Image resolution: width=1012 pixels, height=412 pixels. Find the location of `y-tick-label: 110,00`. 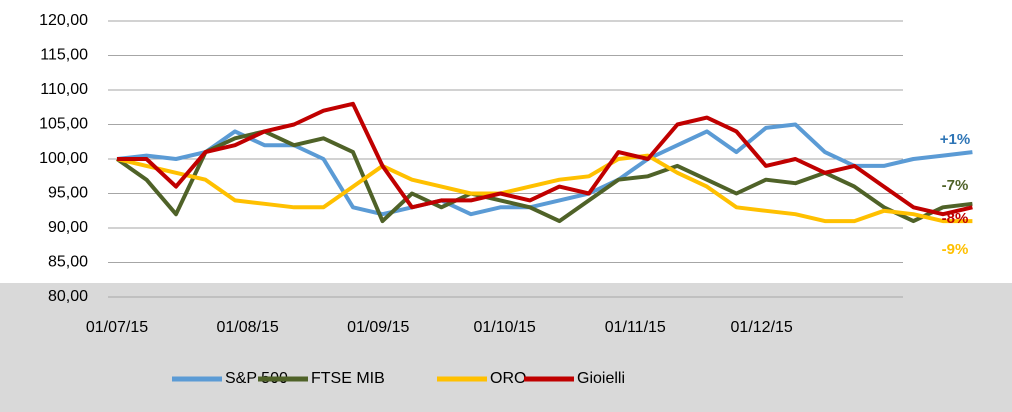

y-tick-label: 110,00 is located at coordinates (64, 89).